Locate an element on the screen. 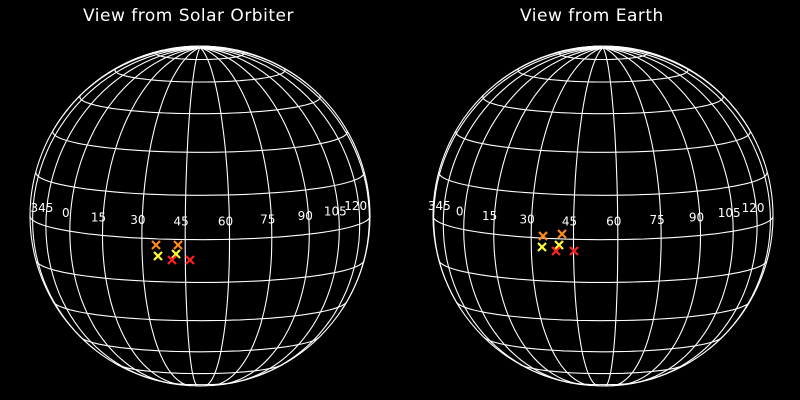  left-panel-title: View from Solar Orbiter is located at coordinates (188, 16).